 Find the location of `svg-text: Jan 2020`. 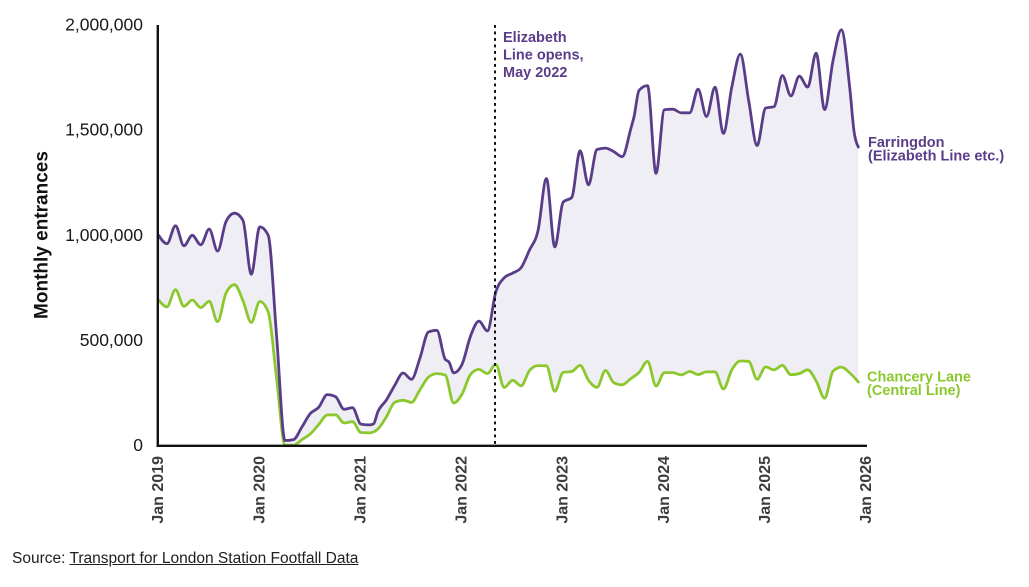

svg-text: Jan 2020 is located at coordinates (259, 490).